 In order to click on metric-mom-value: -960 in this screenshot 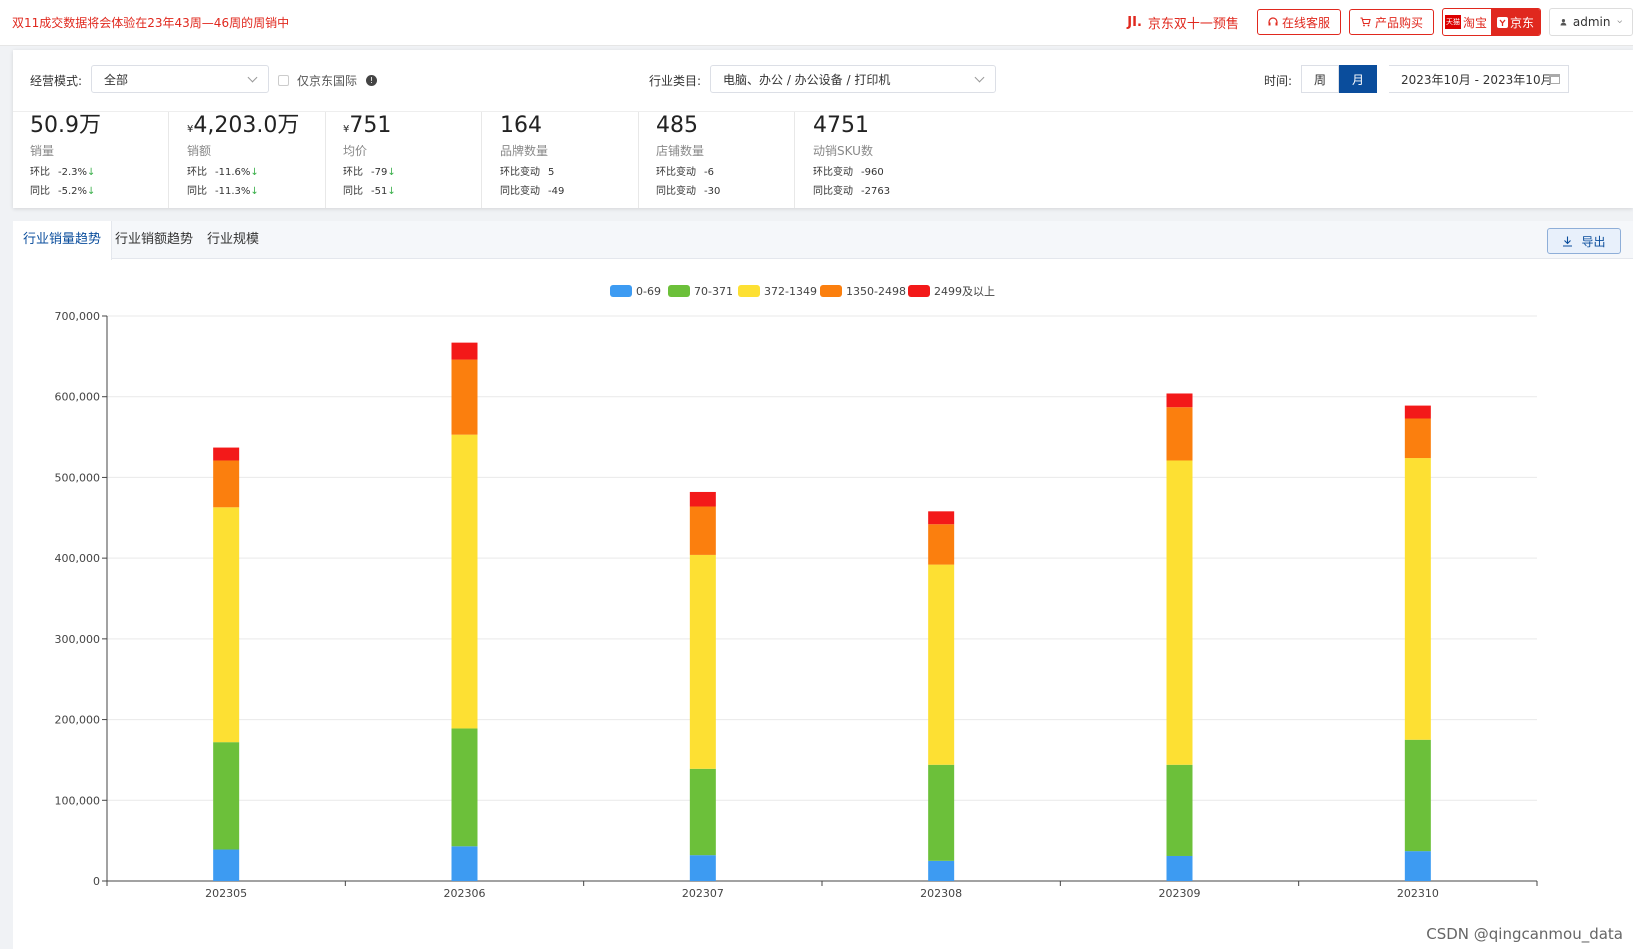, I will do `click(872, 172)`.